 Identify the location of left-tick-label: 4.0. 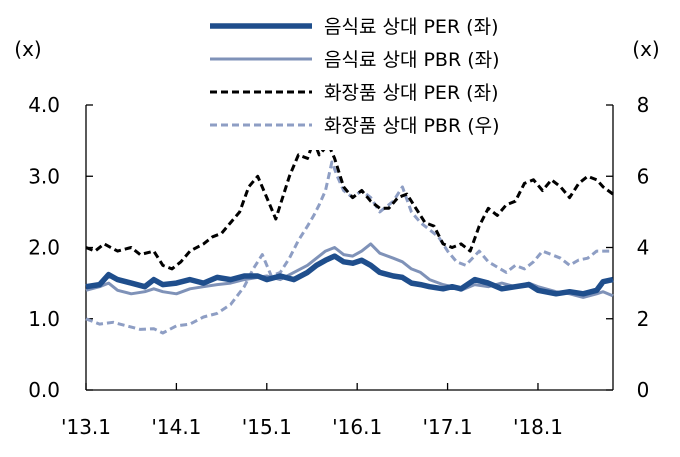
(44, 105).